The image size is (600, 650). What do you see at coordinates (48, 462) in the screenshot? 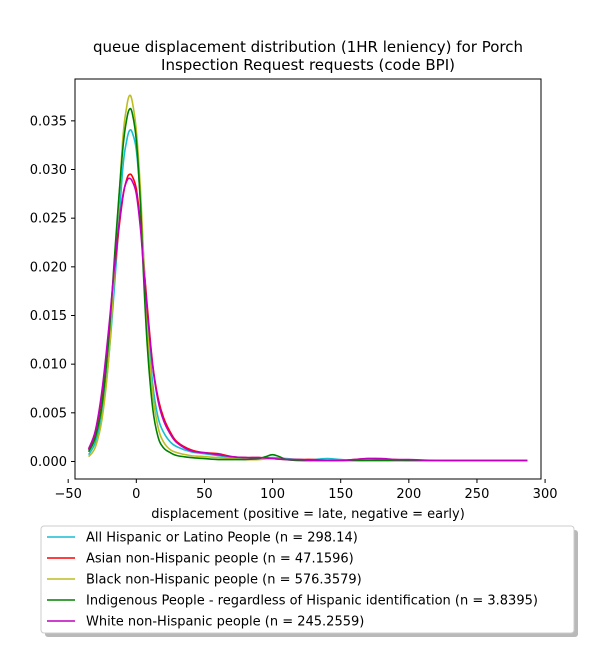
I see `y-tick-label: 0.000` at bounding box center [48, 462].